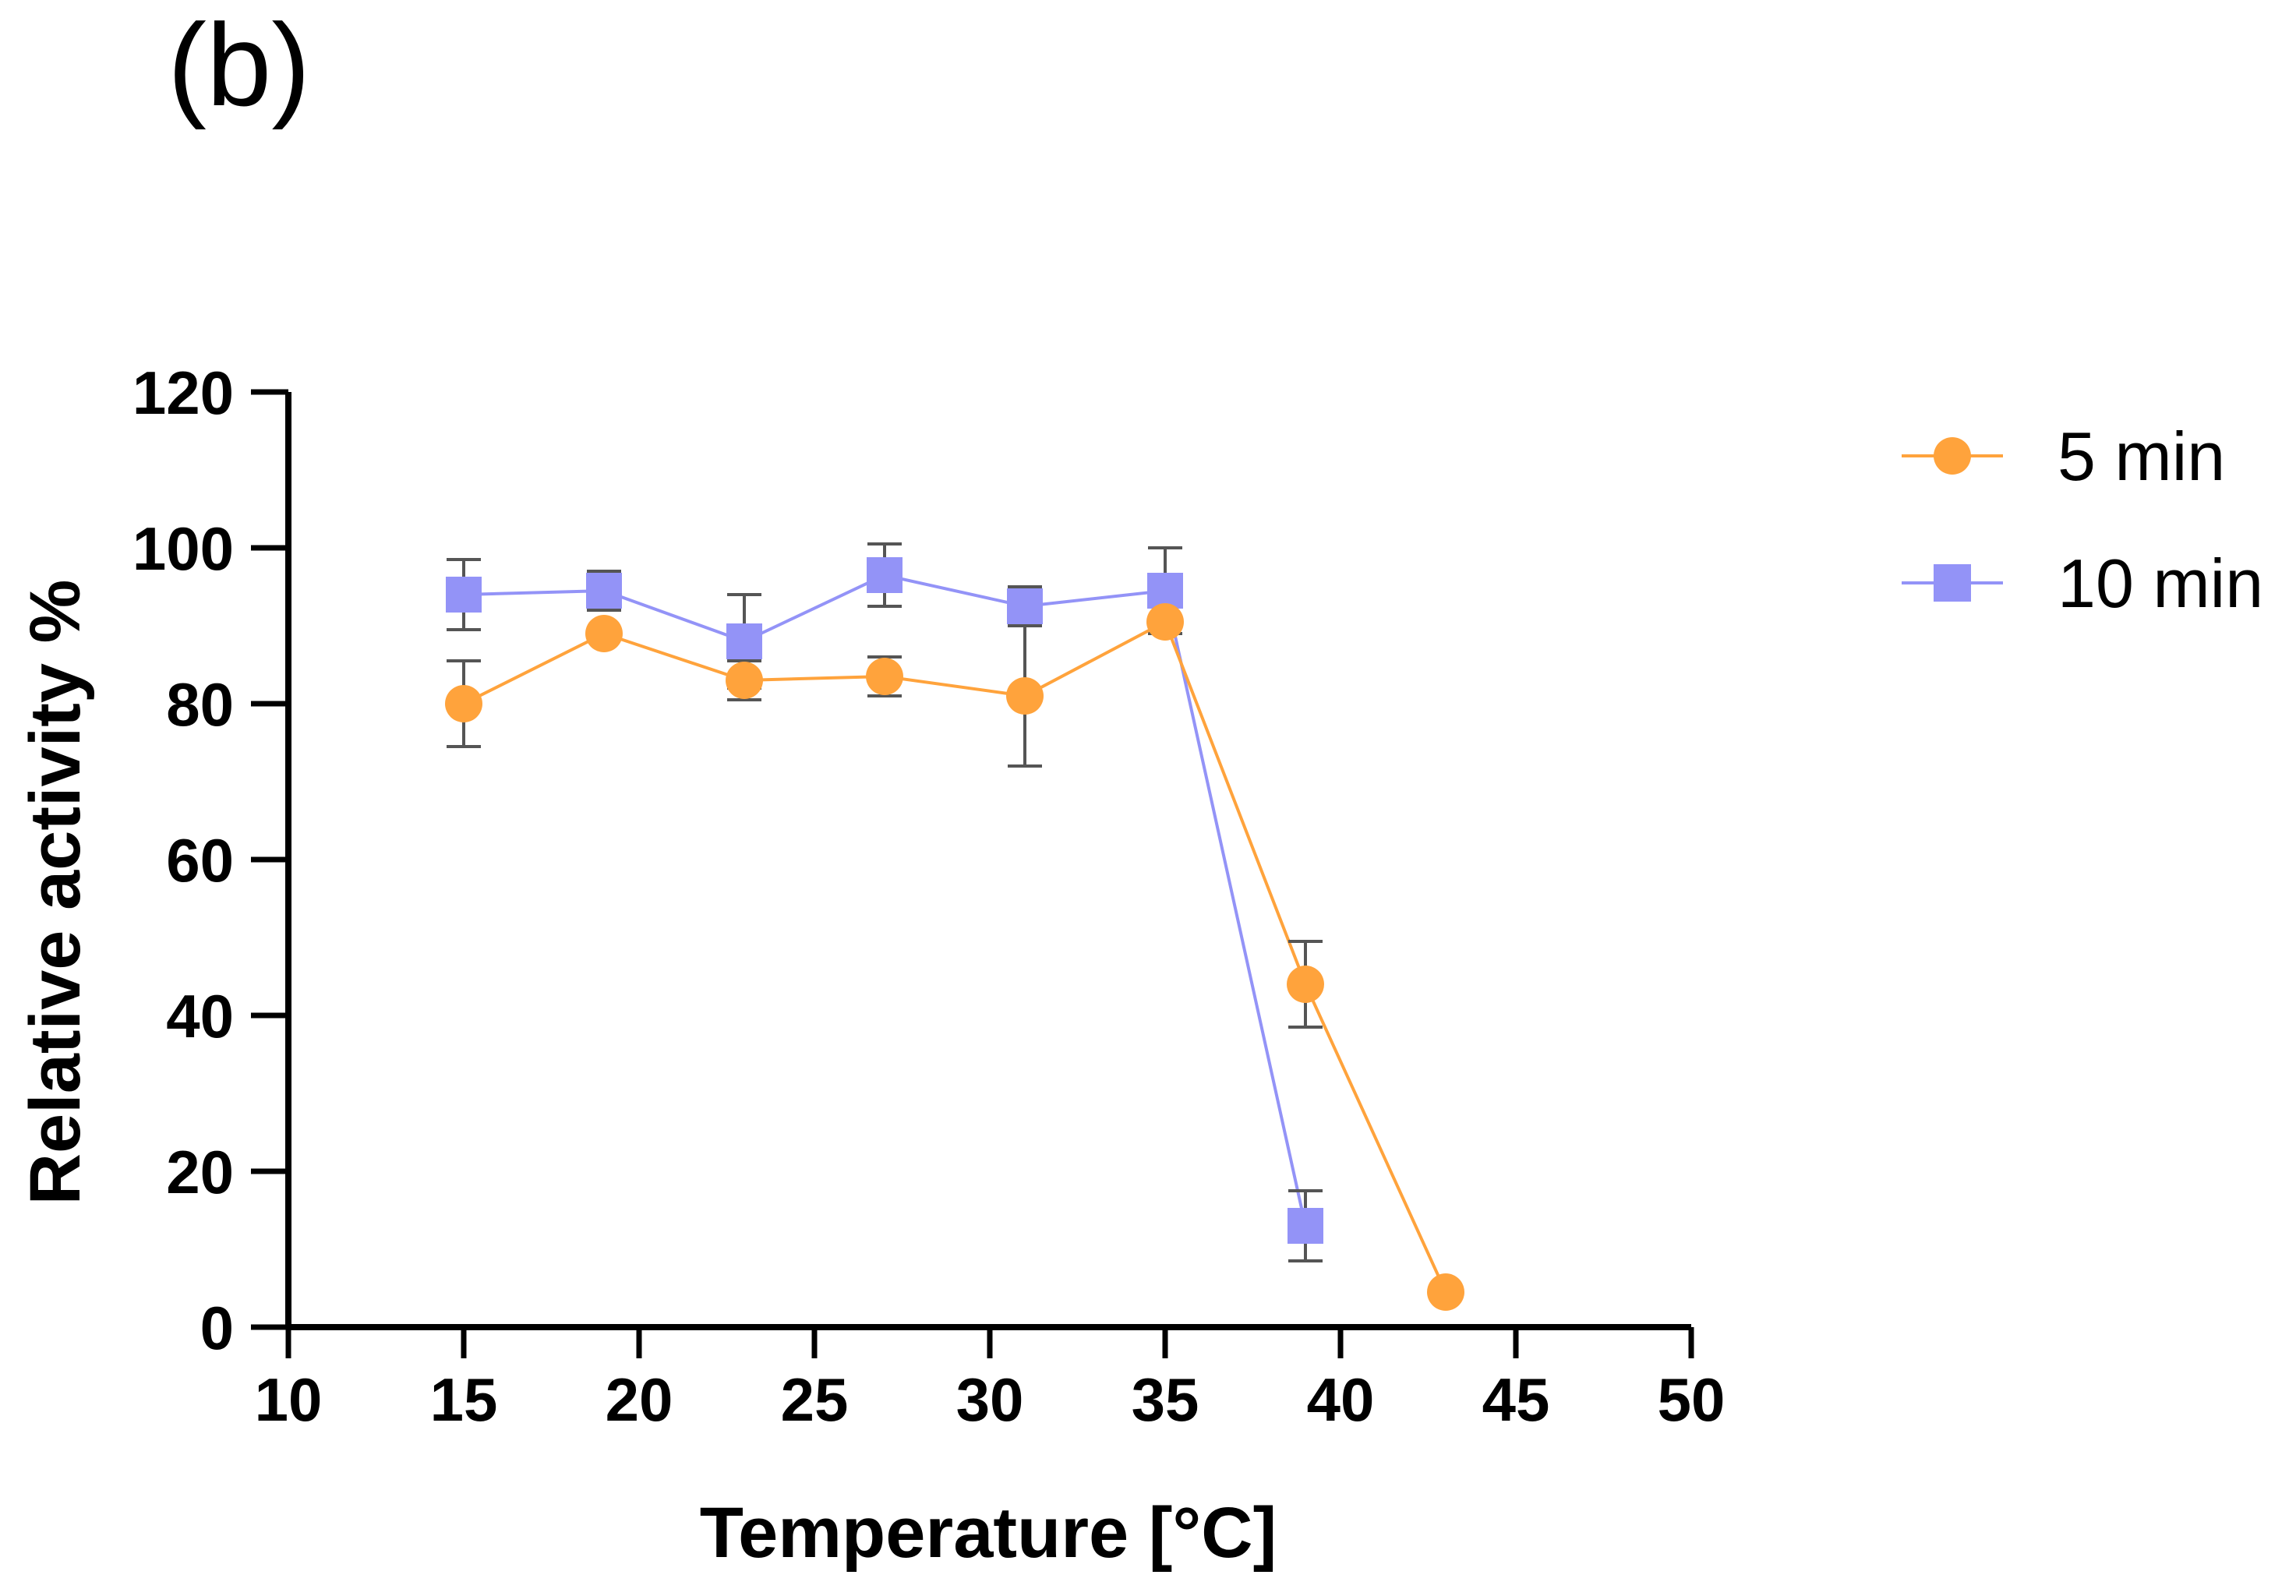 The image size is (2296, 1596). I want to click on legend: 5 min 10 min, so click(2083, 520).